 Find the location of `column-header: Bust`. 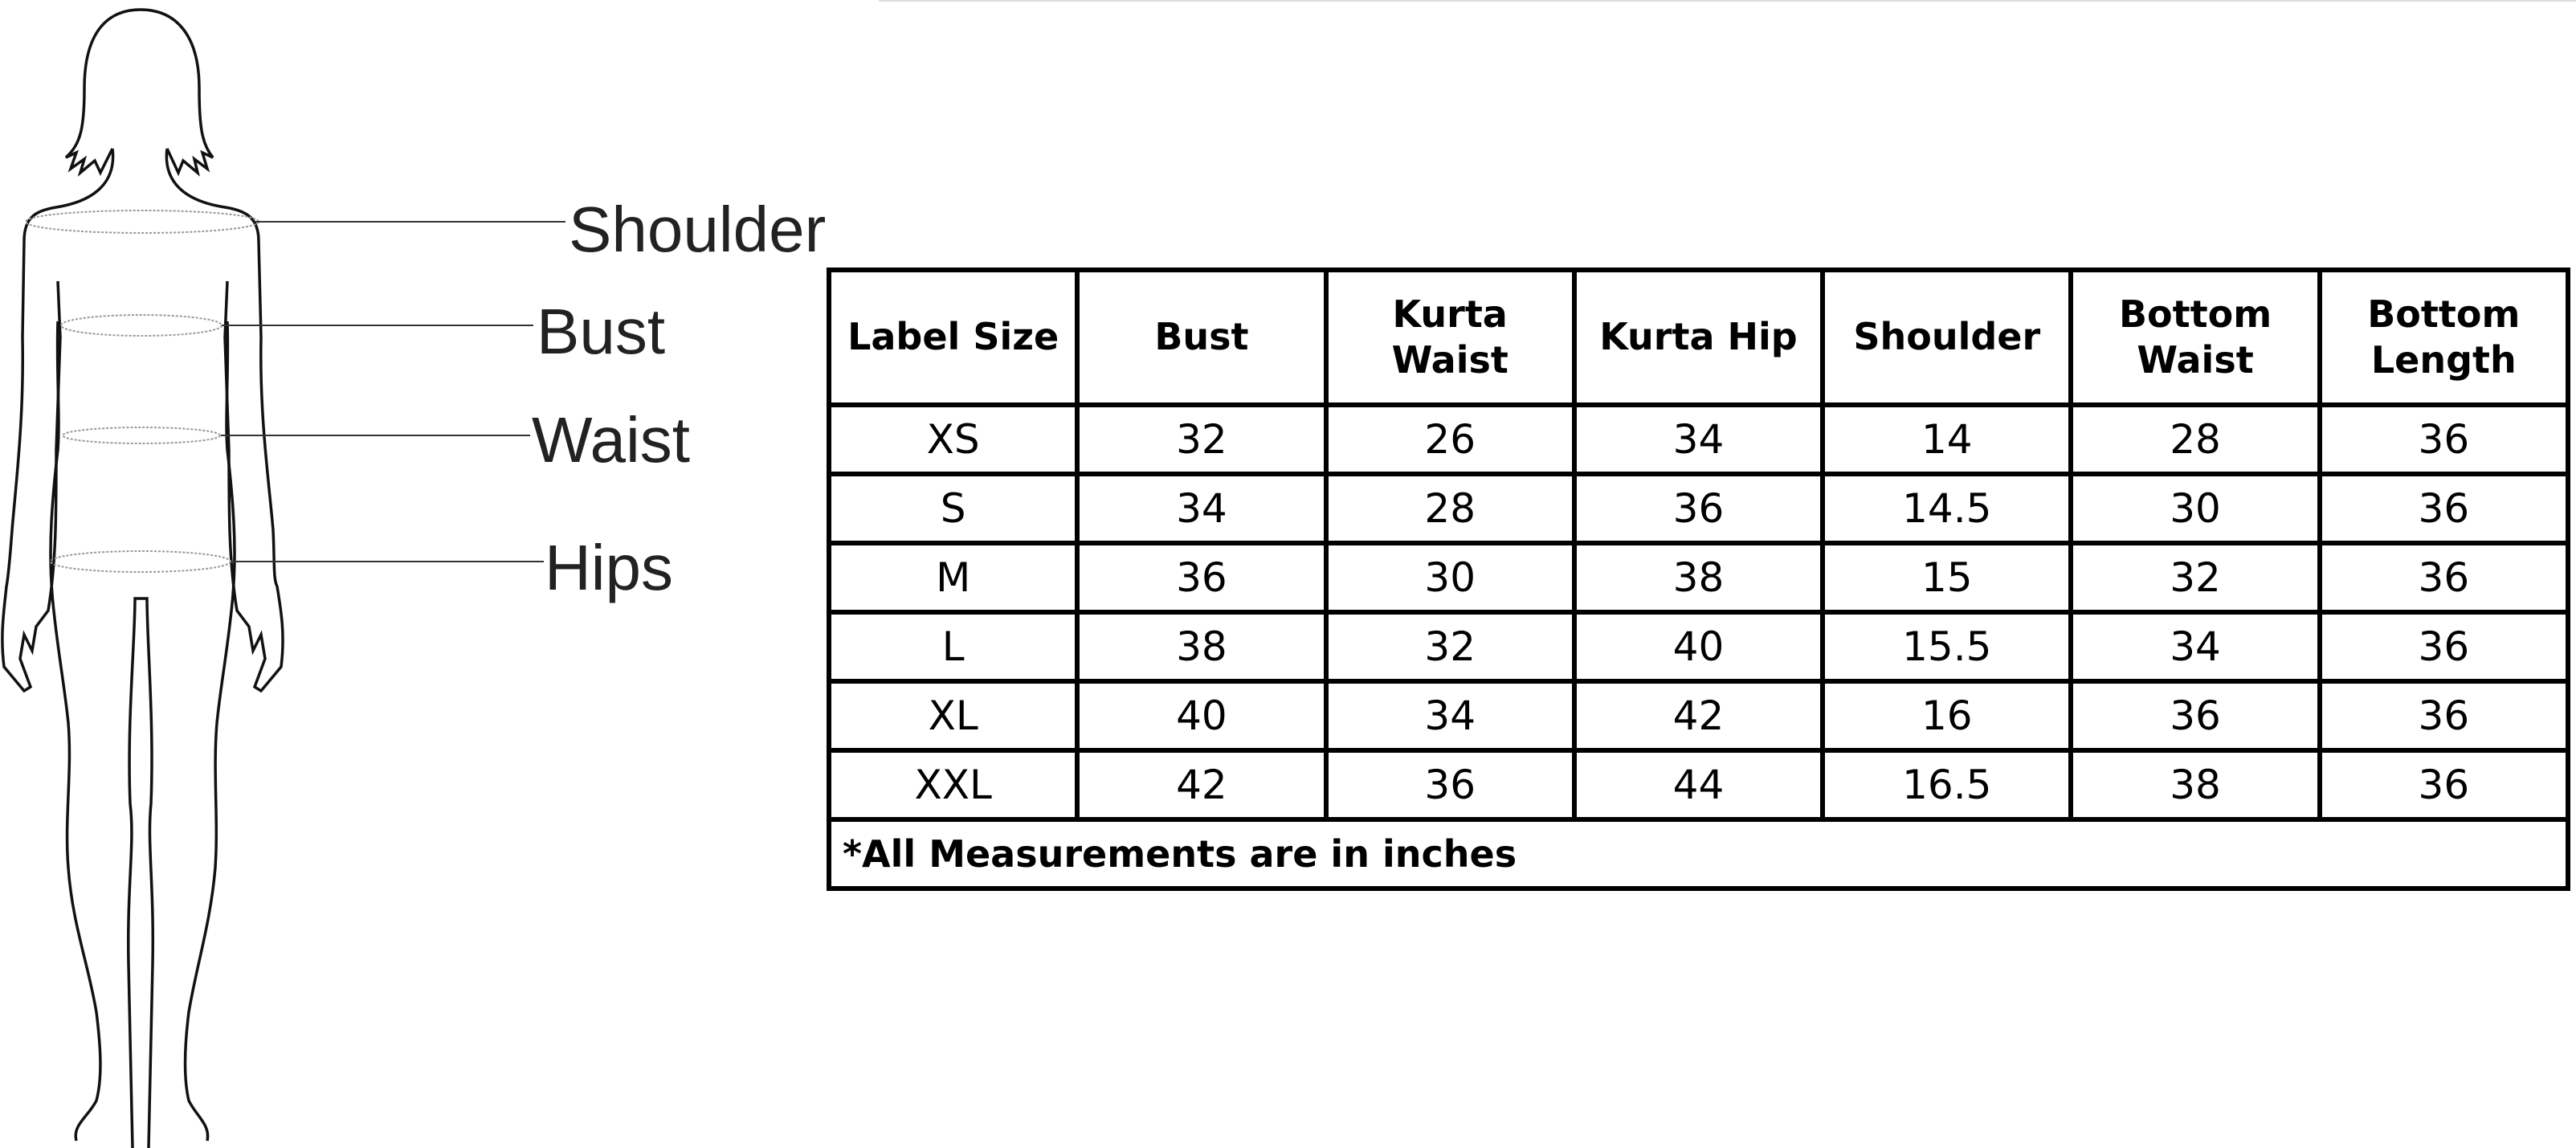

column-header: Bust is located at coordinates (1202, 337).